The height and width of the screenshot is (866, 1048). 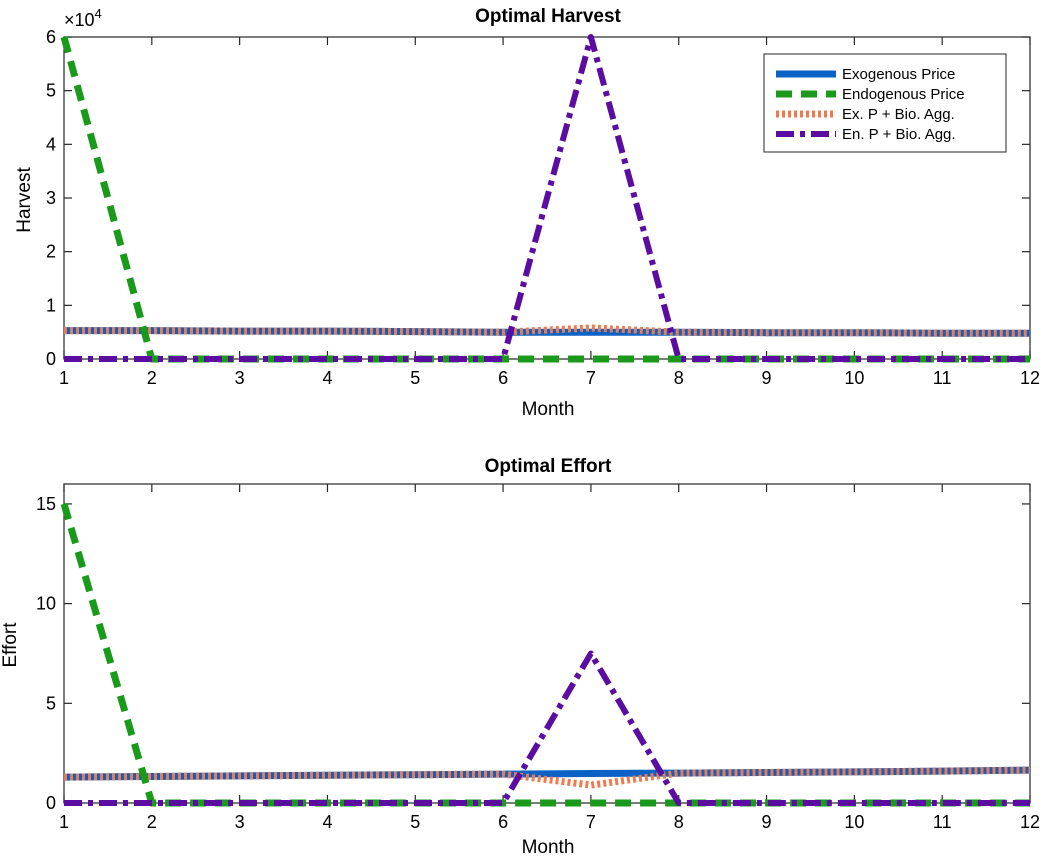 I want to click on harvest-x-tick-label: 5, so click(x=415, y=378).